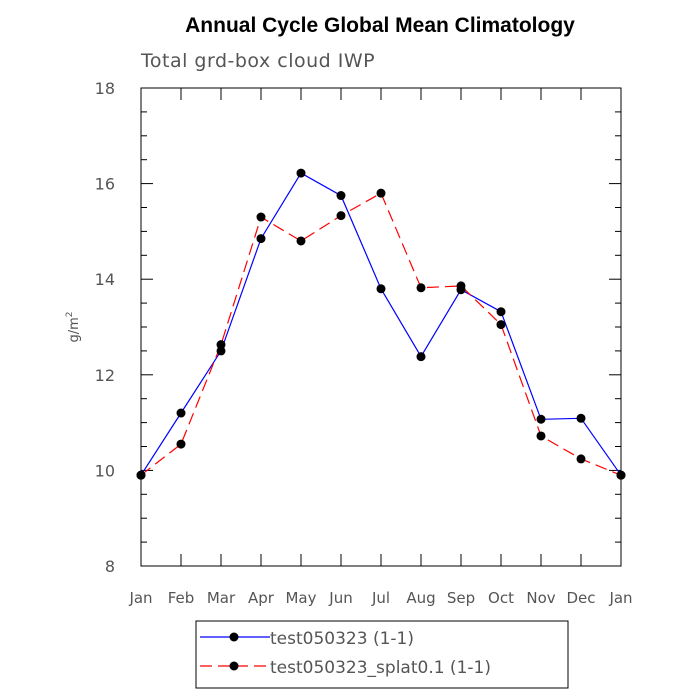  I want to click on chart-subtitle: Total grd-box cloud IWP, so click(257, 61).